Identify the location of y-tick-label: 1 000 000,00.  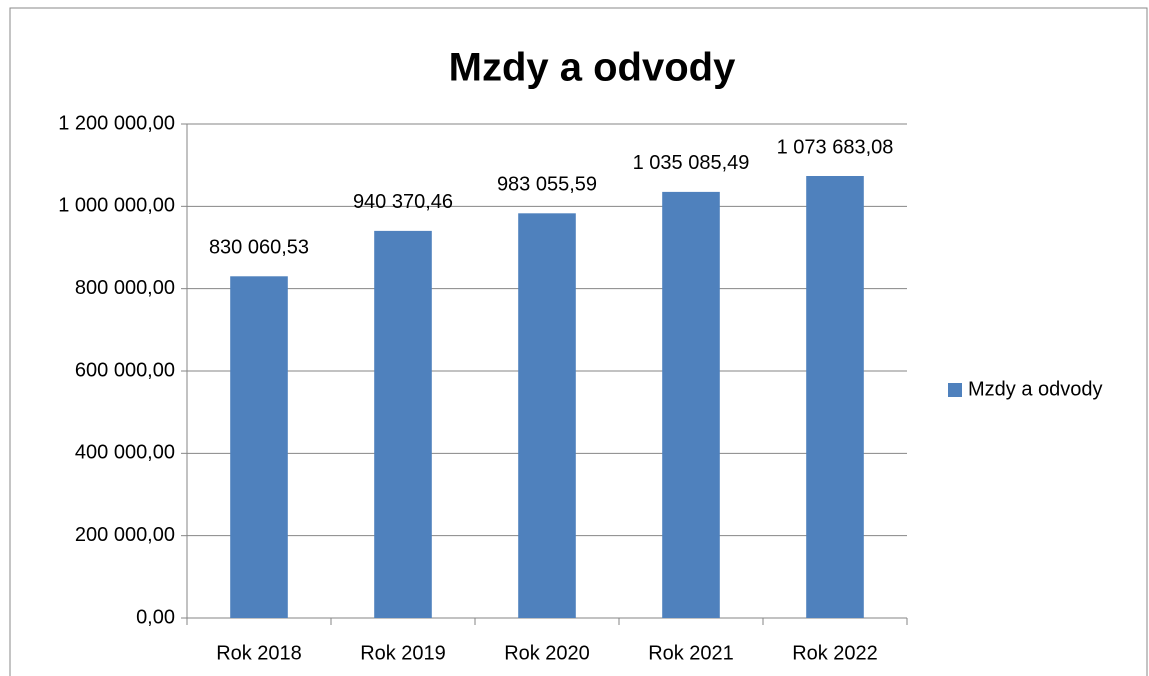
(116, 206).